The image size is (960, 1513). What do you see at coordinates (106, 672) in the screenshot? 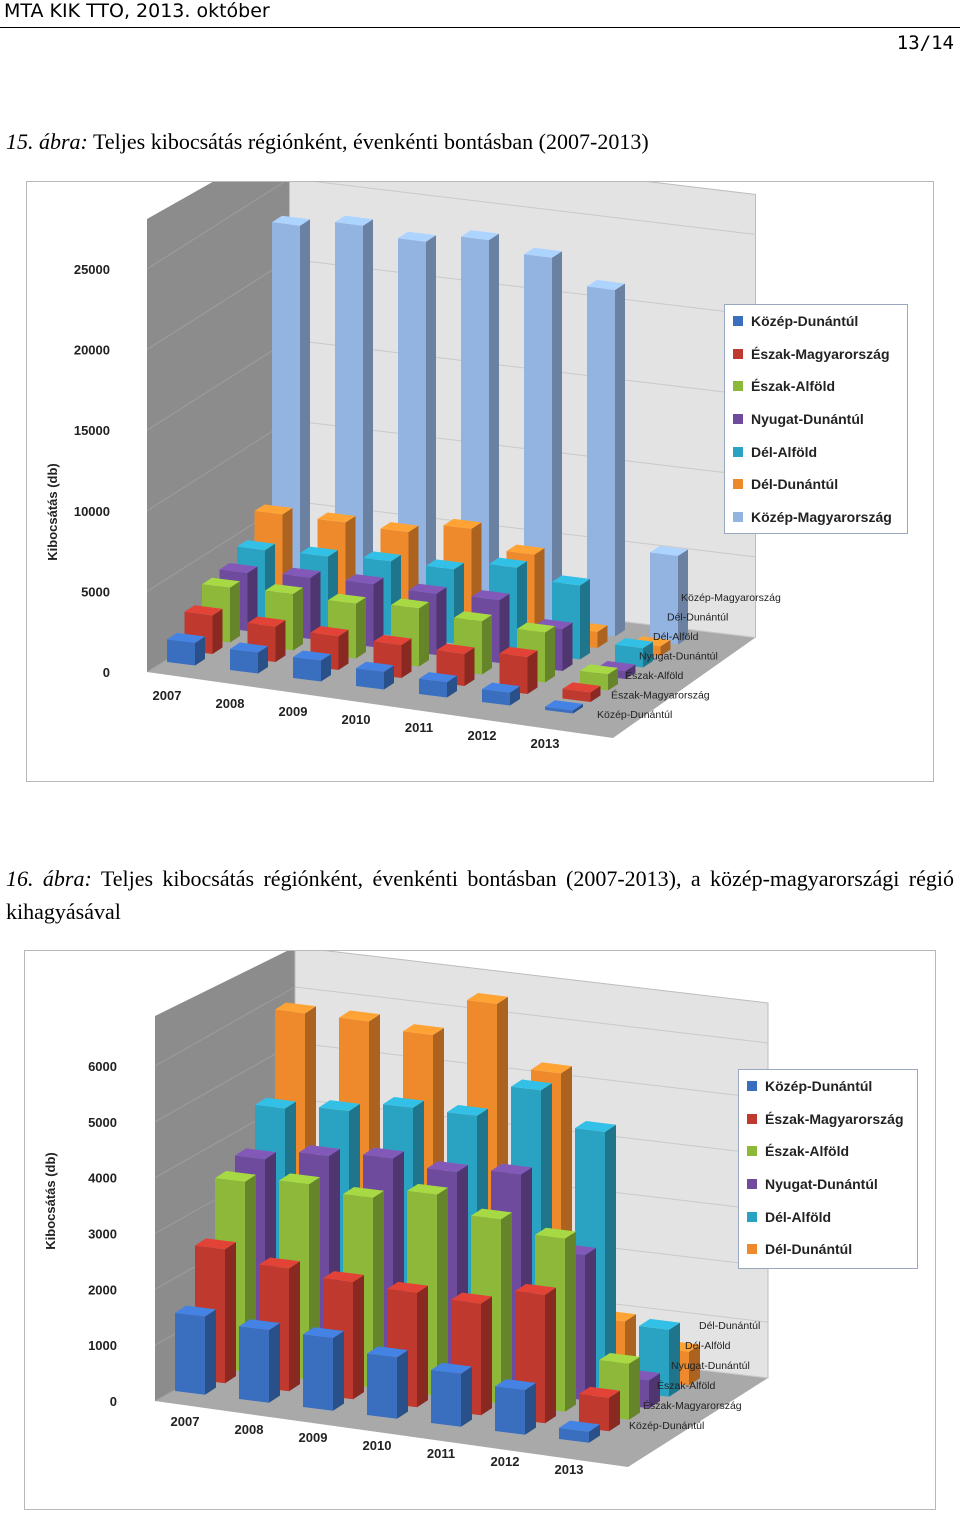
I see `y-tick-label: 0` at bounding box center [106, 672].